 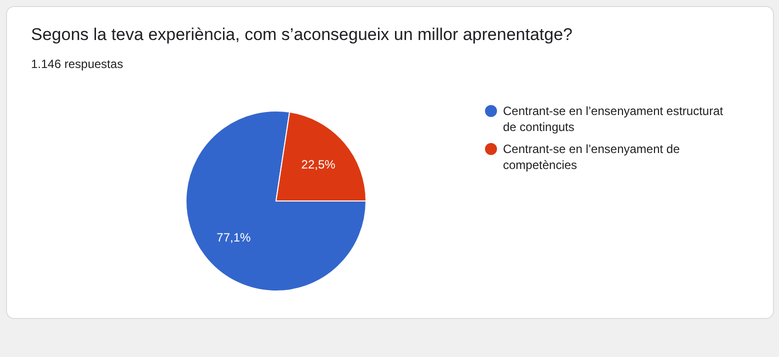 I want to click on text: 1.146 respuestas, so click(x=77, y=64).